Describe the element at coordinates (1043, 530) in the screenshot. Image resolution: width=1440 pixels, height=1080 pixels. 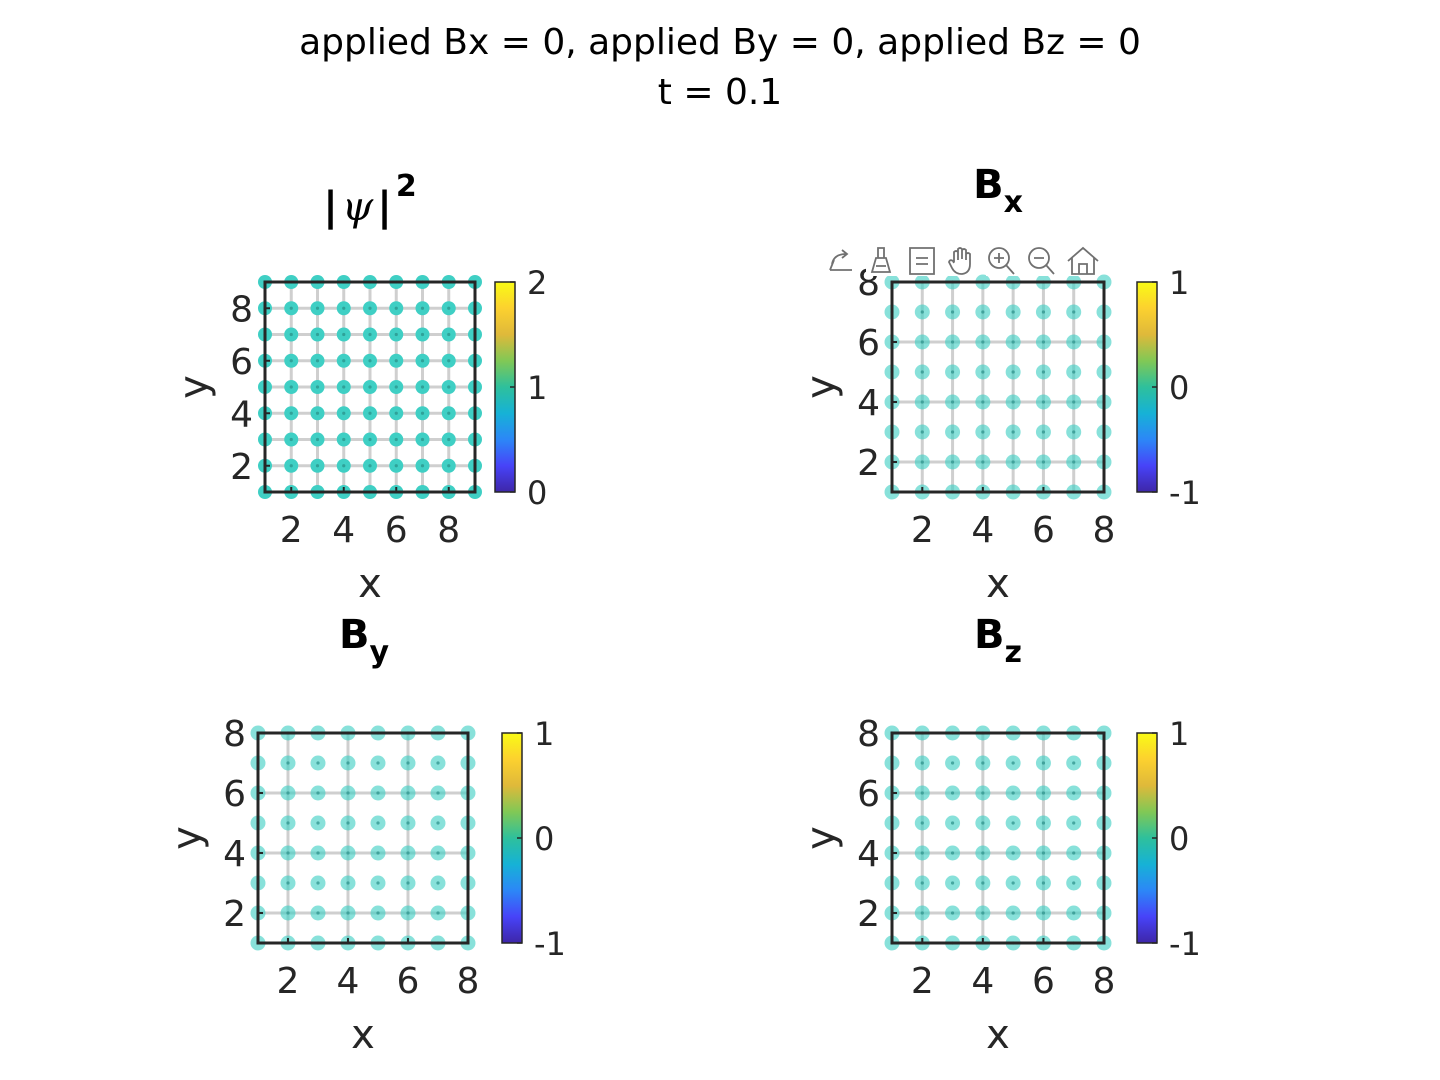
I see `x-tick-label: 6` at that location.